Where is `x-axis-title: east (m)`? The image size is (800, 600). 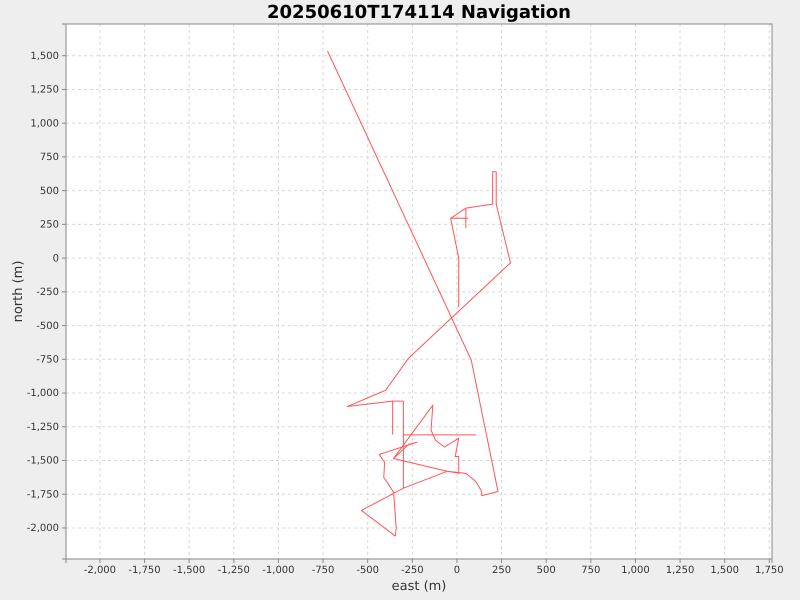
x-axis-title: east (m) is located at coordinates (419, 586).